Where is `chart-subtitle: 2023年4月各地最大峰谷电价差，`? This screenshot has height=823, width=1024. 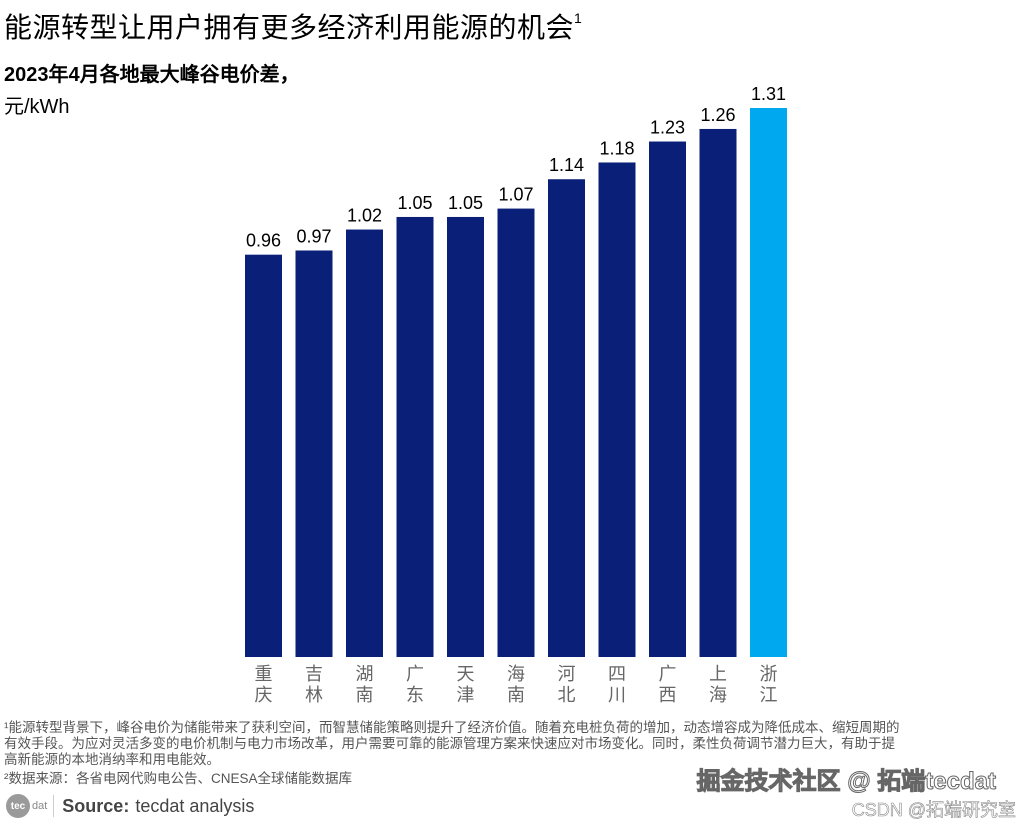 chart-subtitle: 2023年4月各地最大峰谷电价差， is located at coordinates (152, 75).